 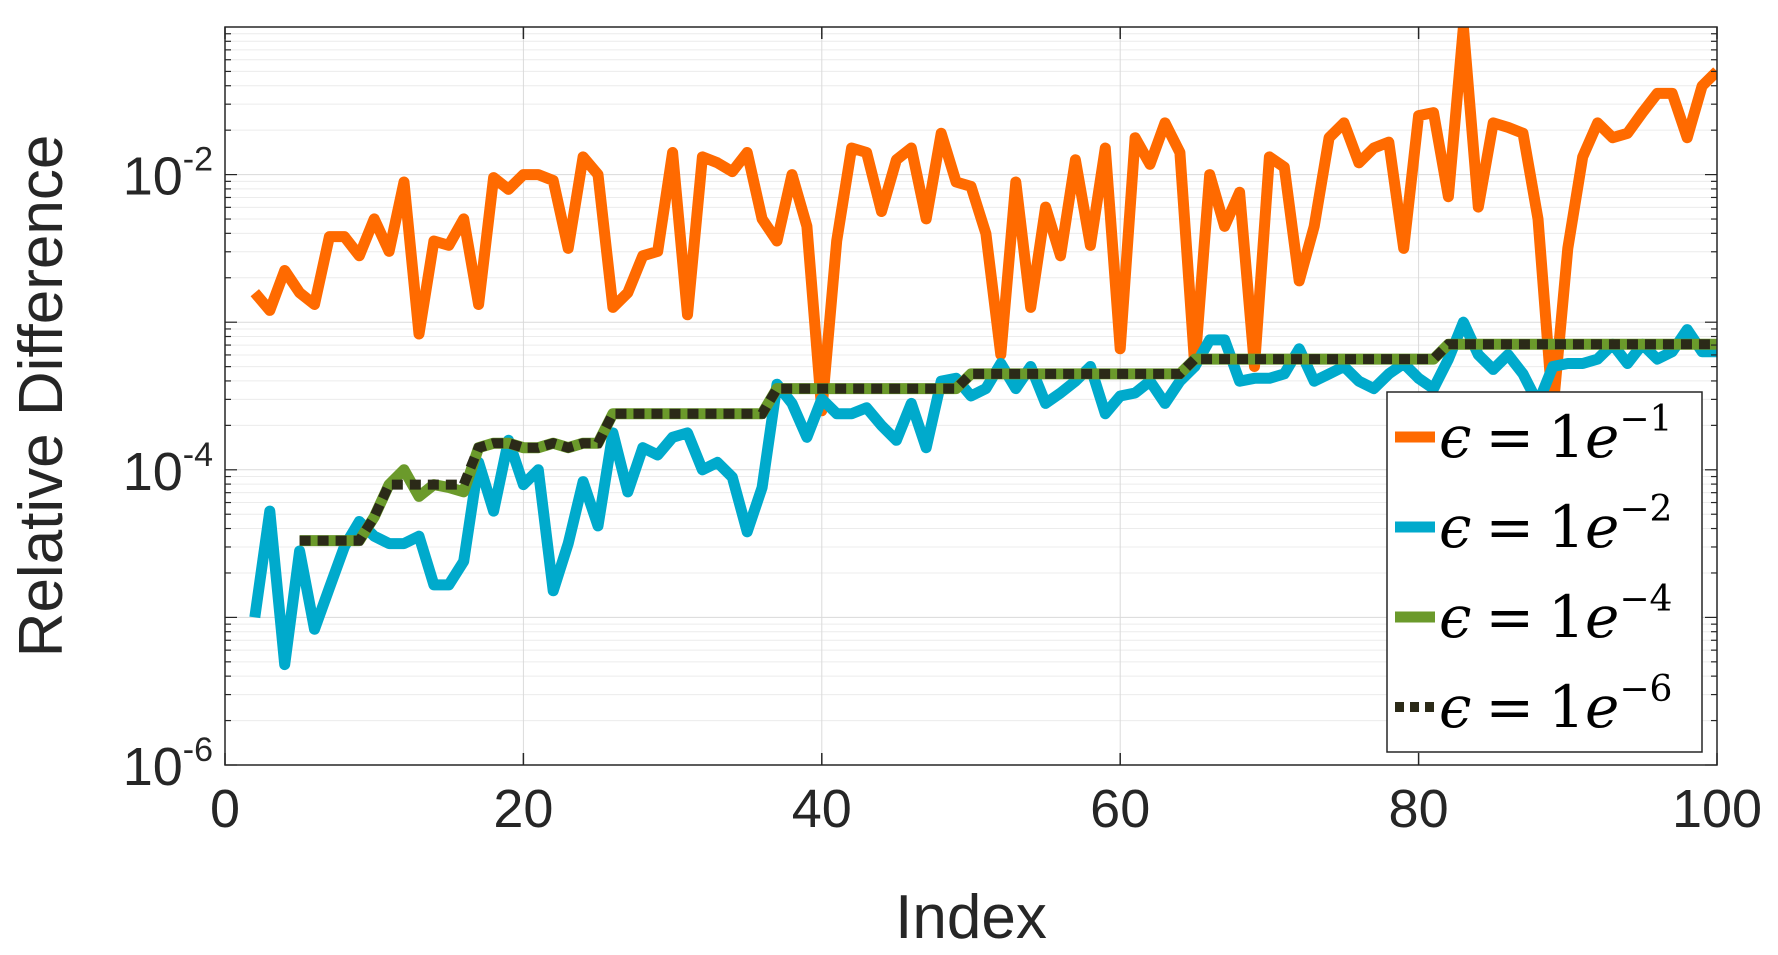 I want to click on x-axis-label: Index, so click(x=971, y=917).